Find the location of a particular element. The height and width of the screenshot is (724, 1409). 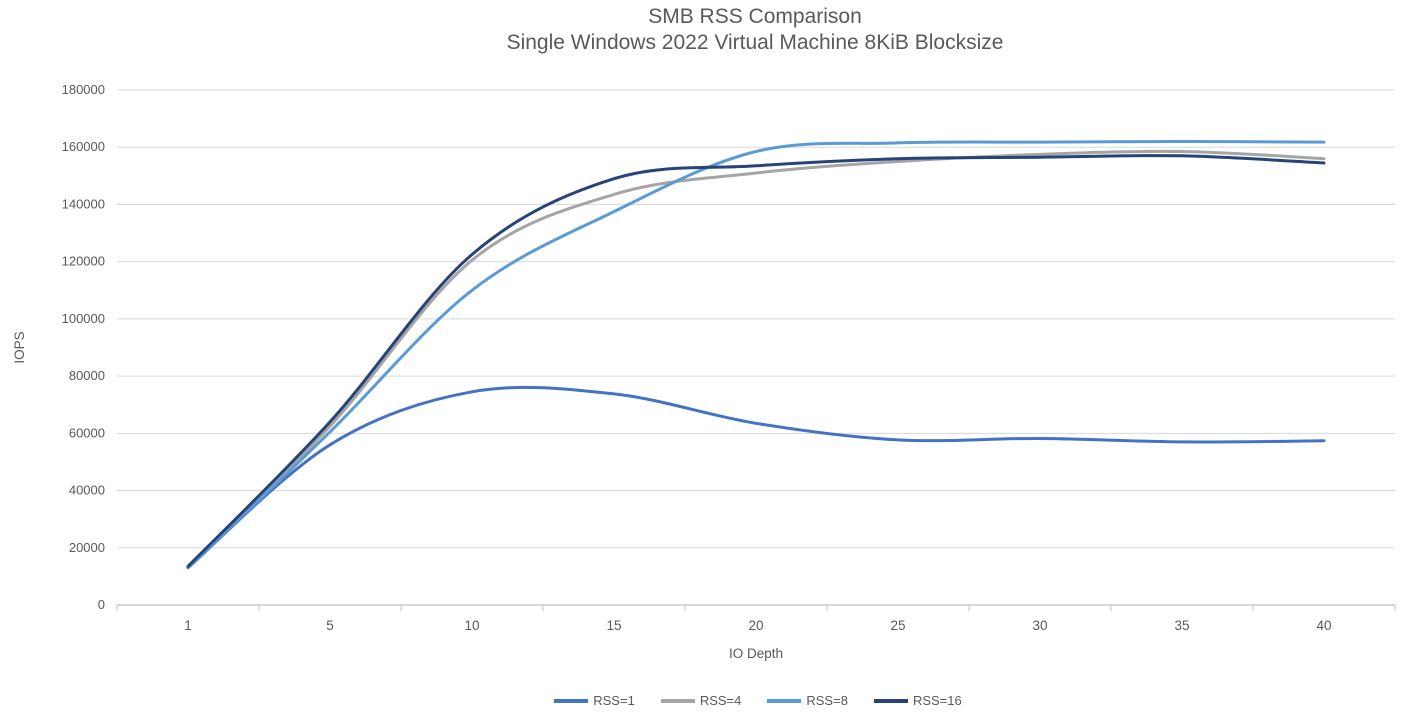

y-tick-label: 100000 is located at coordinates (83, 318).